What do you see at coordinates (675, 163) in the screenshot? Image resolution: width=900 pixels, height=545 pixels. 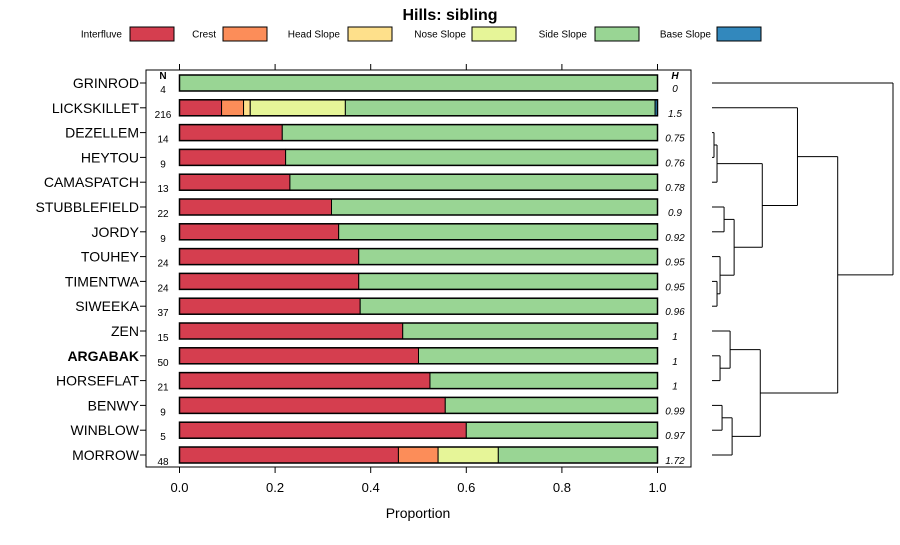 I see `h-value: 0.76` at bounding box center [675, 163].